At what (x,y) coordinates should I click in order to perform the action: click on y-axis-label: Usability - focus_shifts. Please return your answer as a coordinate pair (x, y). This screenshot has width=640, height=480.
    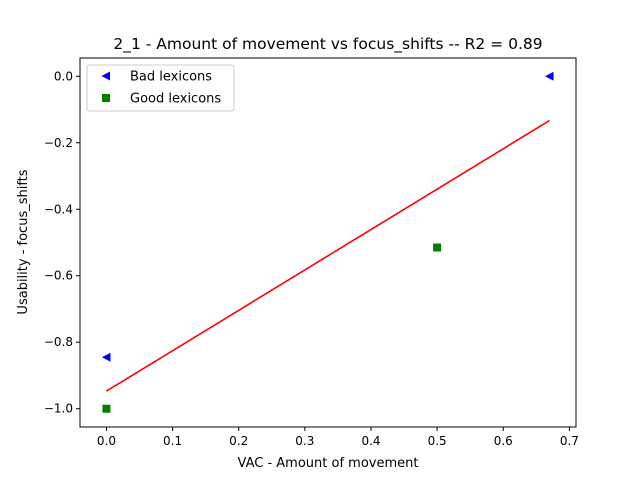
    Looking at the image, I should click on (23, 241).